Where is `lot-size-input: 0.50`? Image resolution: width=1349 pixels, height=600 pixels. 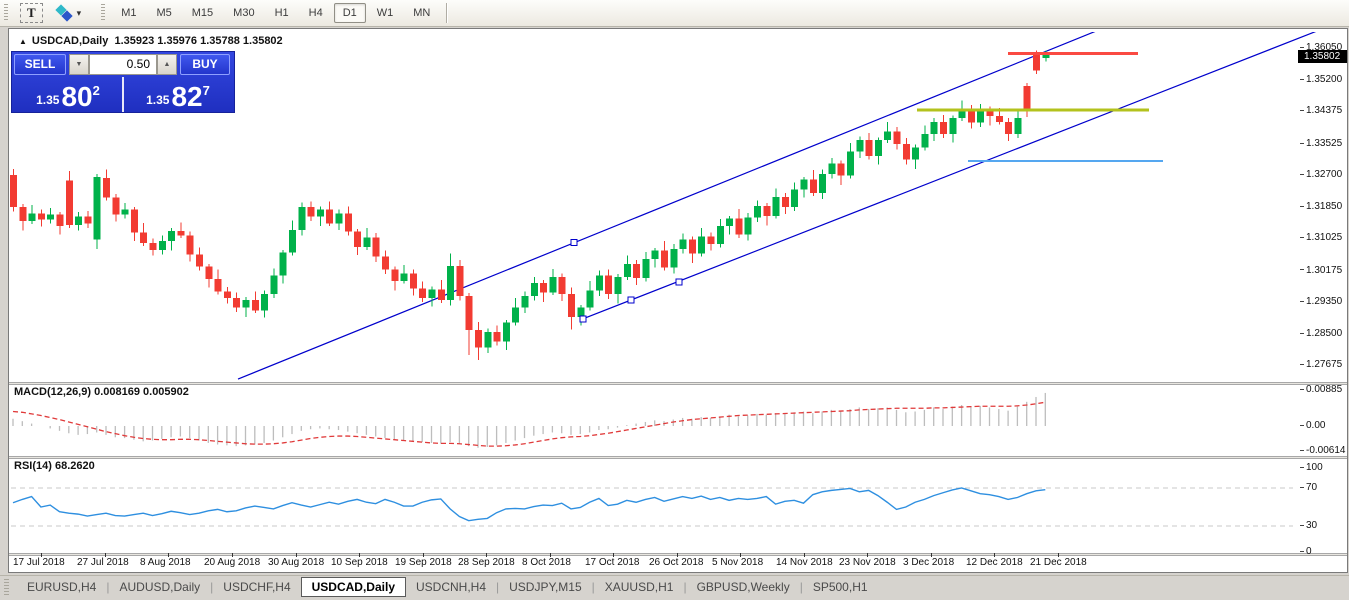 lot-size-input: 0.50 is located at coordinates (123, 64).